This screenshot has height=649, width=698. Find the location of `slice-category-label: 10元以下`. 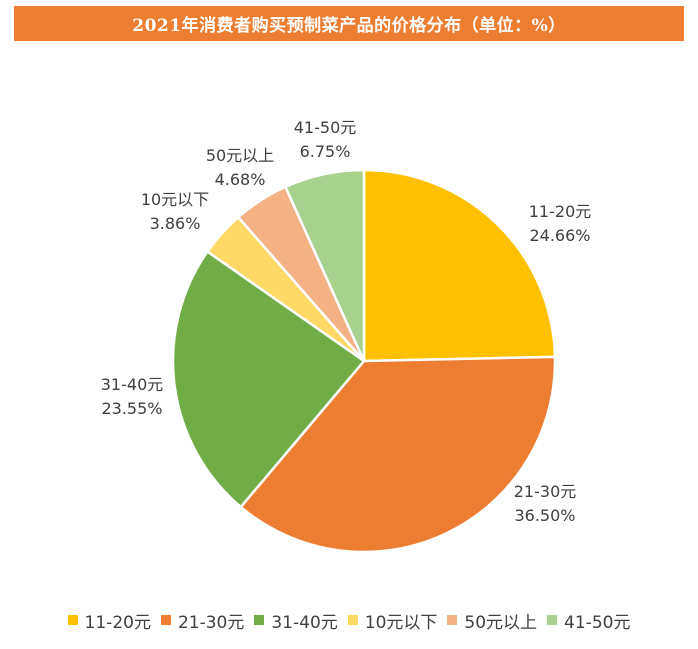

slice-category-label: 10元以下 is located at coordinates (175, 199).